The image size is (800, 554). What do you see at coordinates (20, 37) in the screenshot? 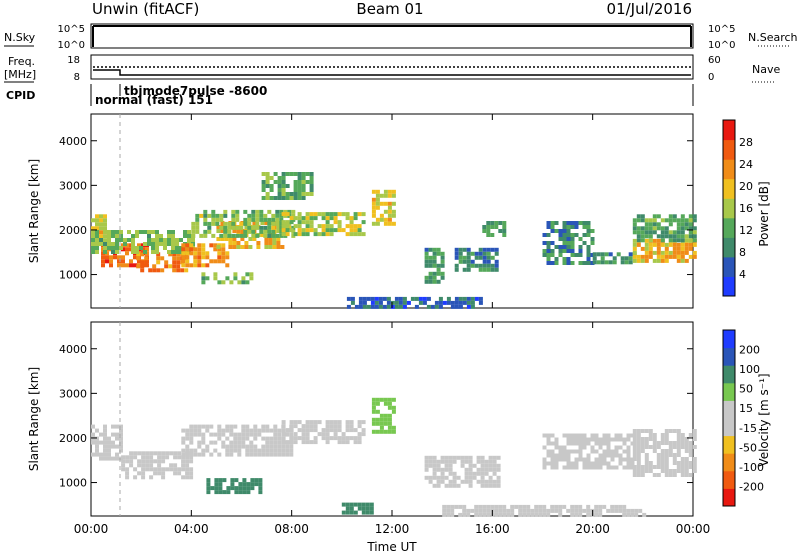
I see `nsky-label: N.Sky` at bounding box center [20, 37].